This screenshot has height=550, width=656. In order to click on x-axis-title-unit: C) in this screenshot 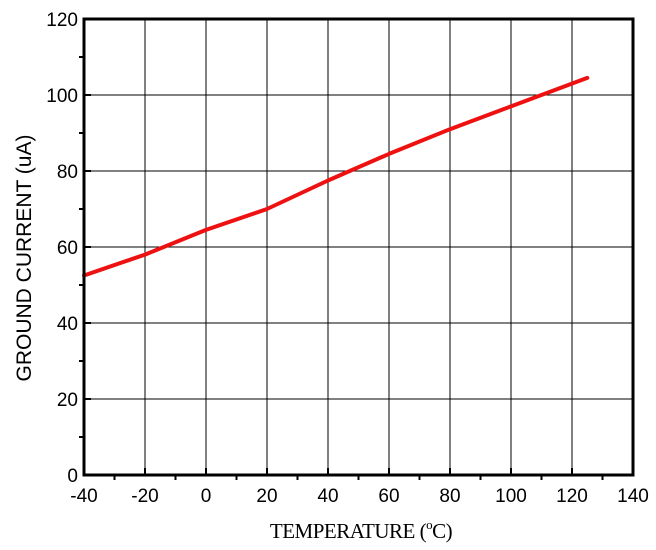, I will do `click(442, 531)`.